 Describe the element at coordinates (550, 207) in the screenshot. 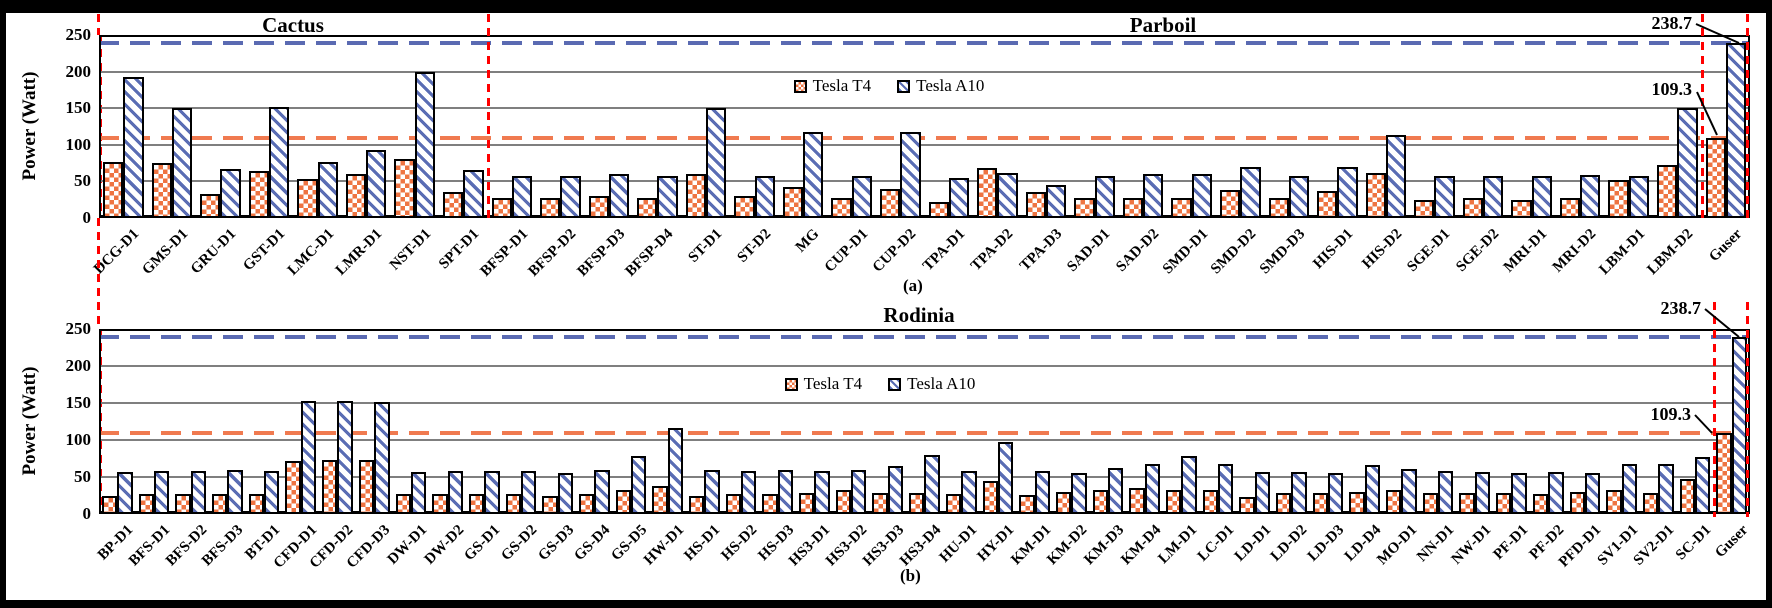

I see `bar-a-bfsp-d2-tesla-t4` at that location.